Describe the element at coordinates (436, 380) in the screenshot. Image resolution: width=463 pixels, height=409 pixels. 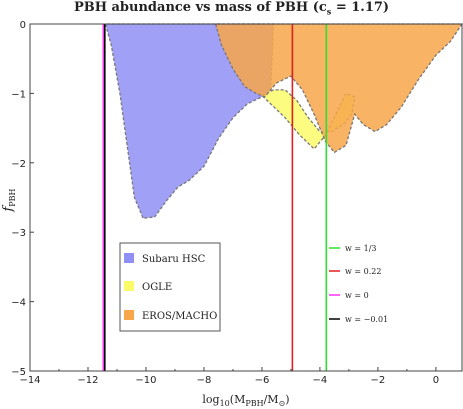
I see `x-tick-label: 0` at that location.